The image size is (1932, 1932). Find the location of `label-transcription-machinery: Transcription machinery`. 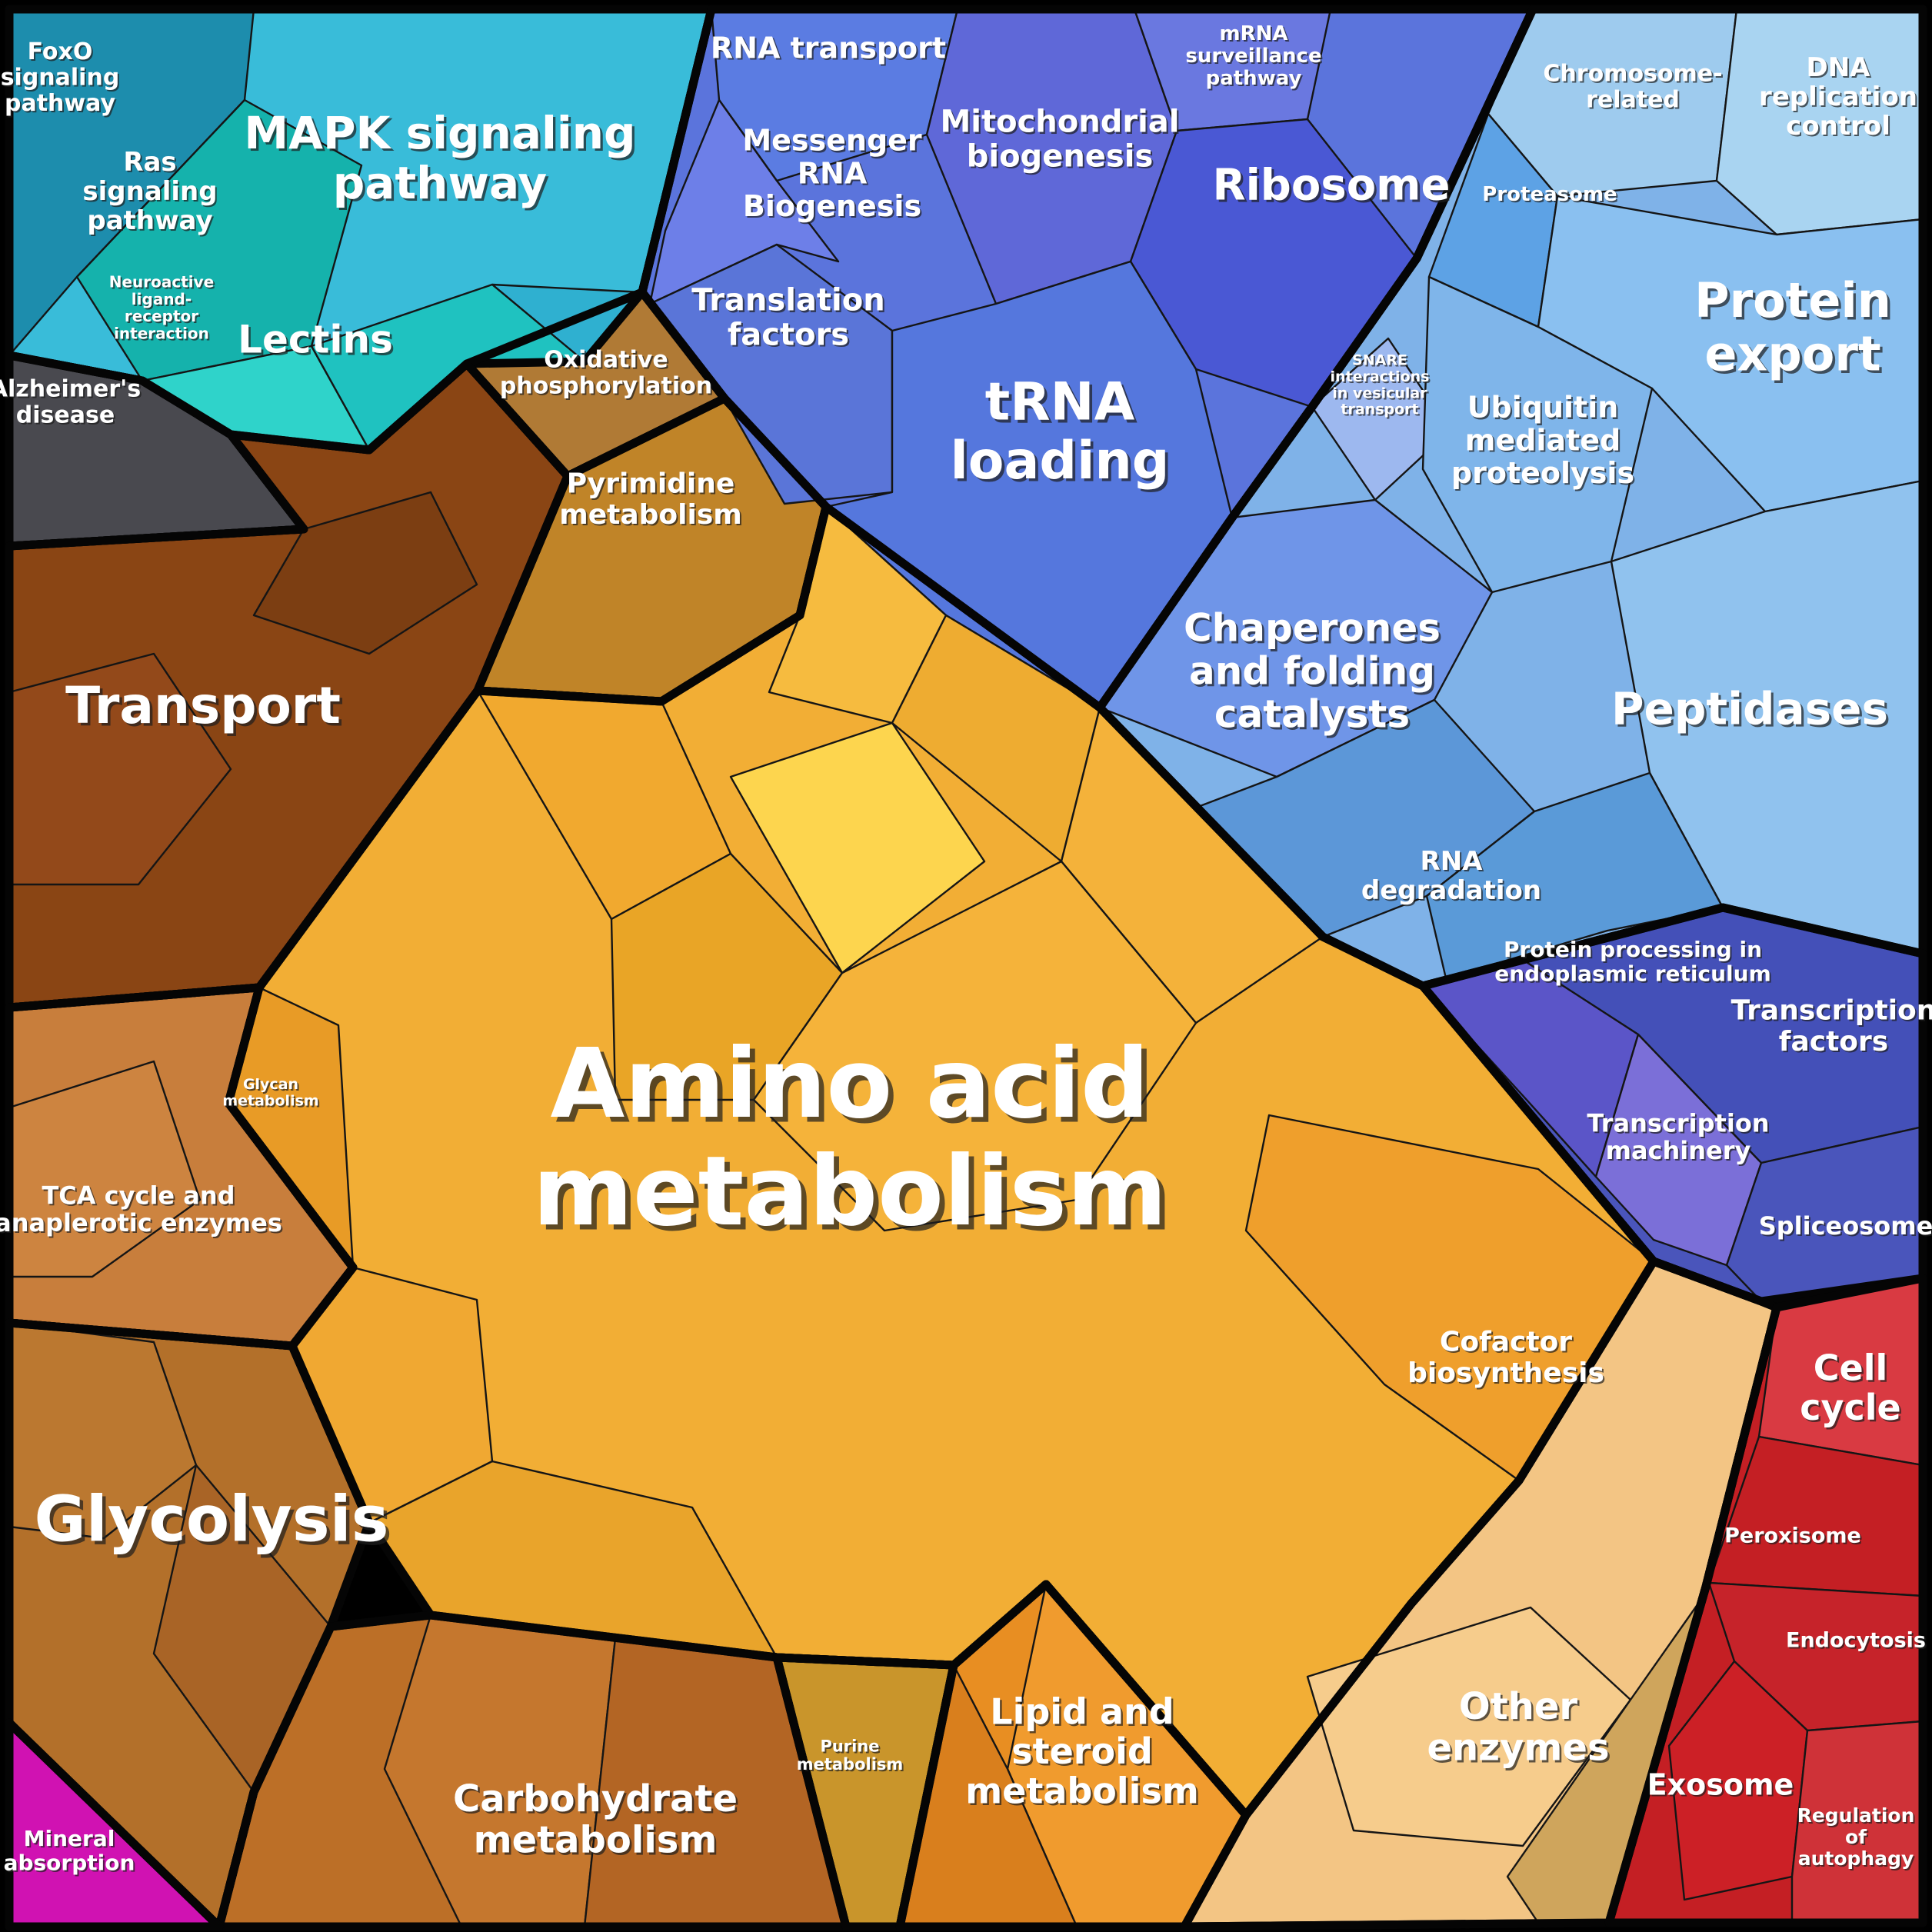

label-transcription-machinery: Transcription machinery is located at coordinates (1678, 1136).